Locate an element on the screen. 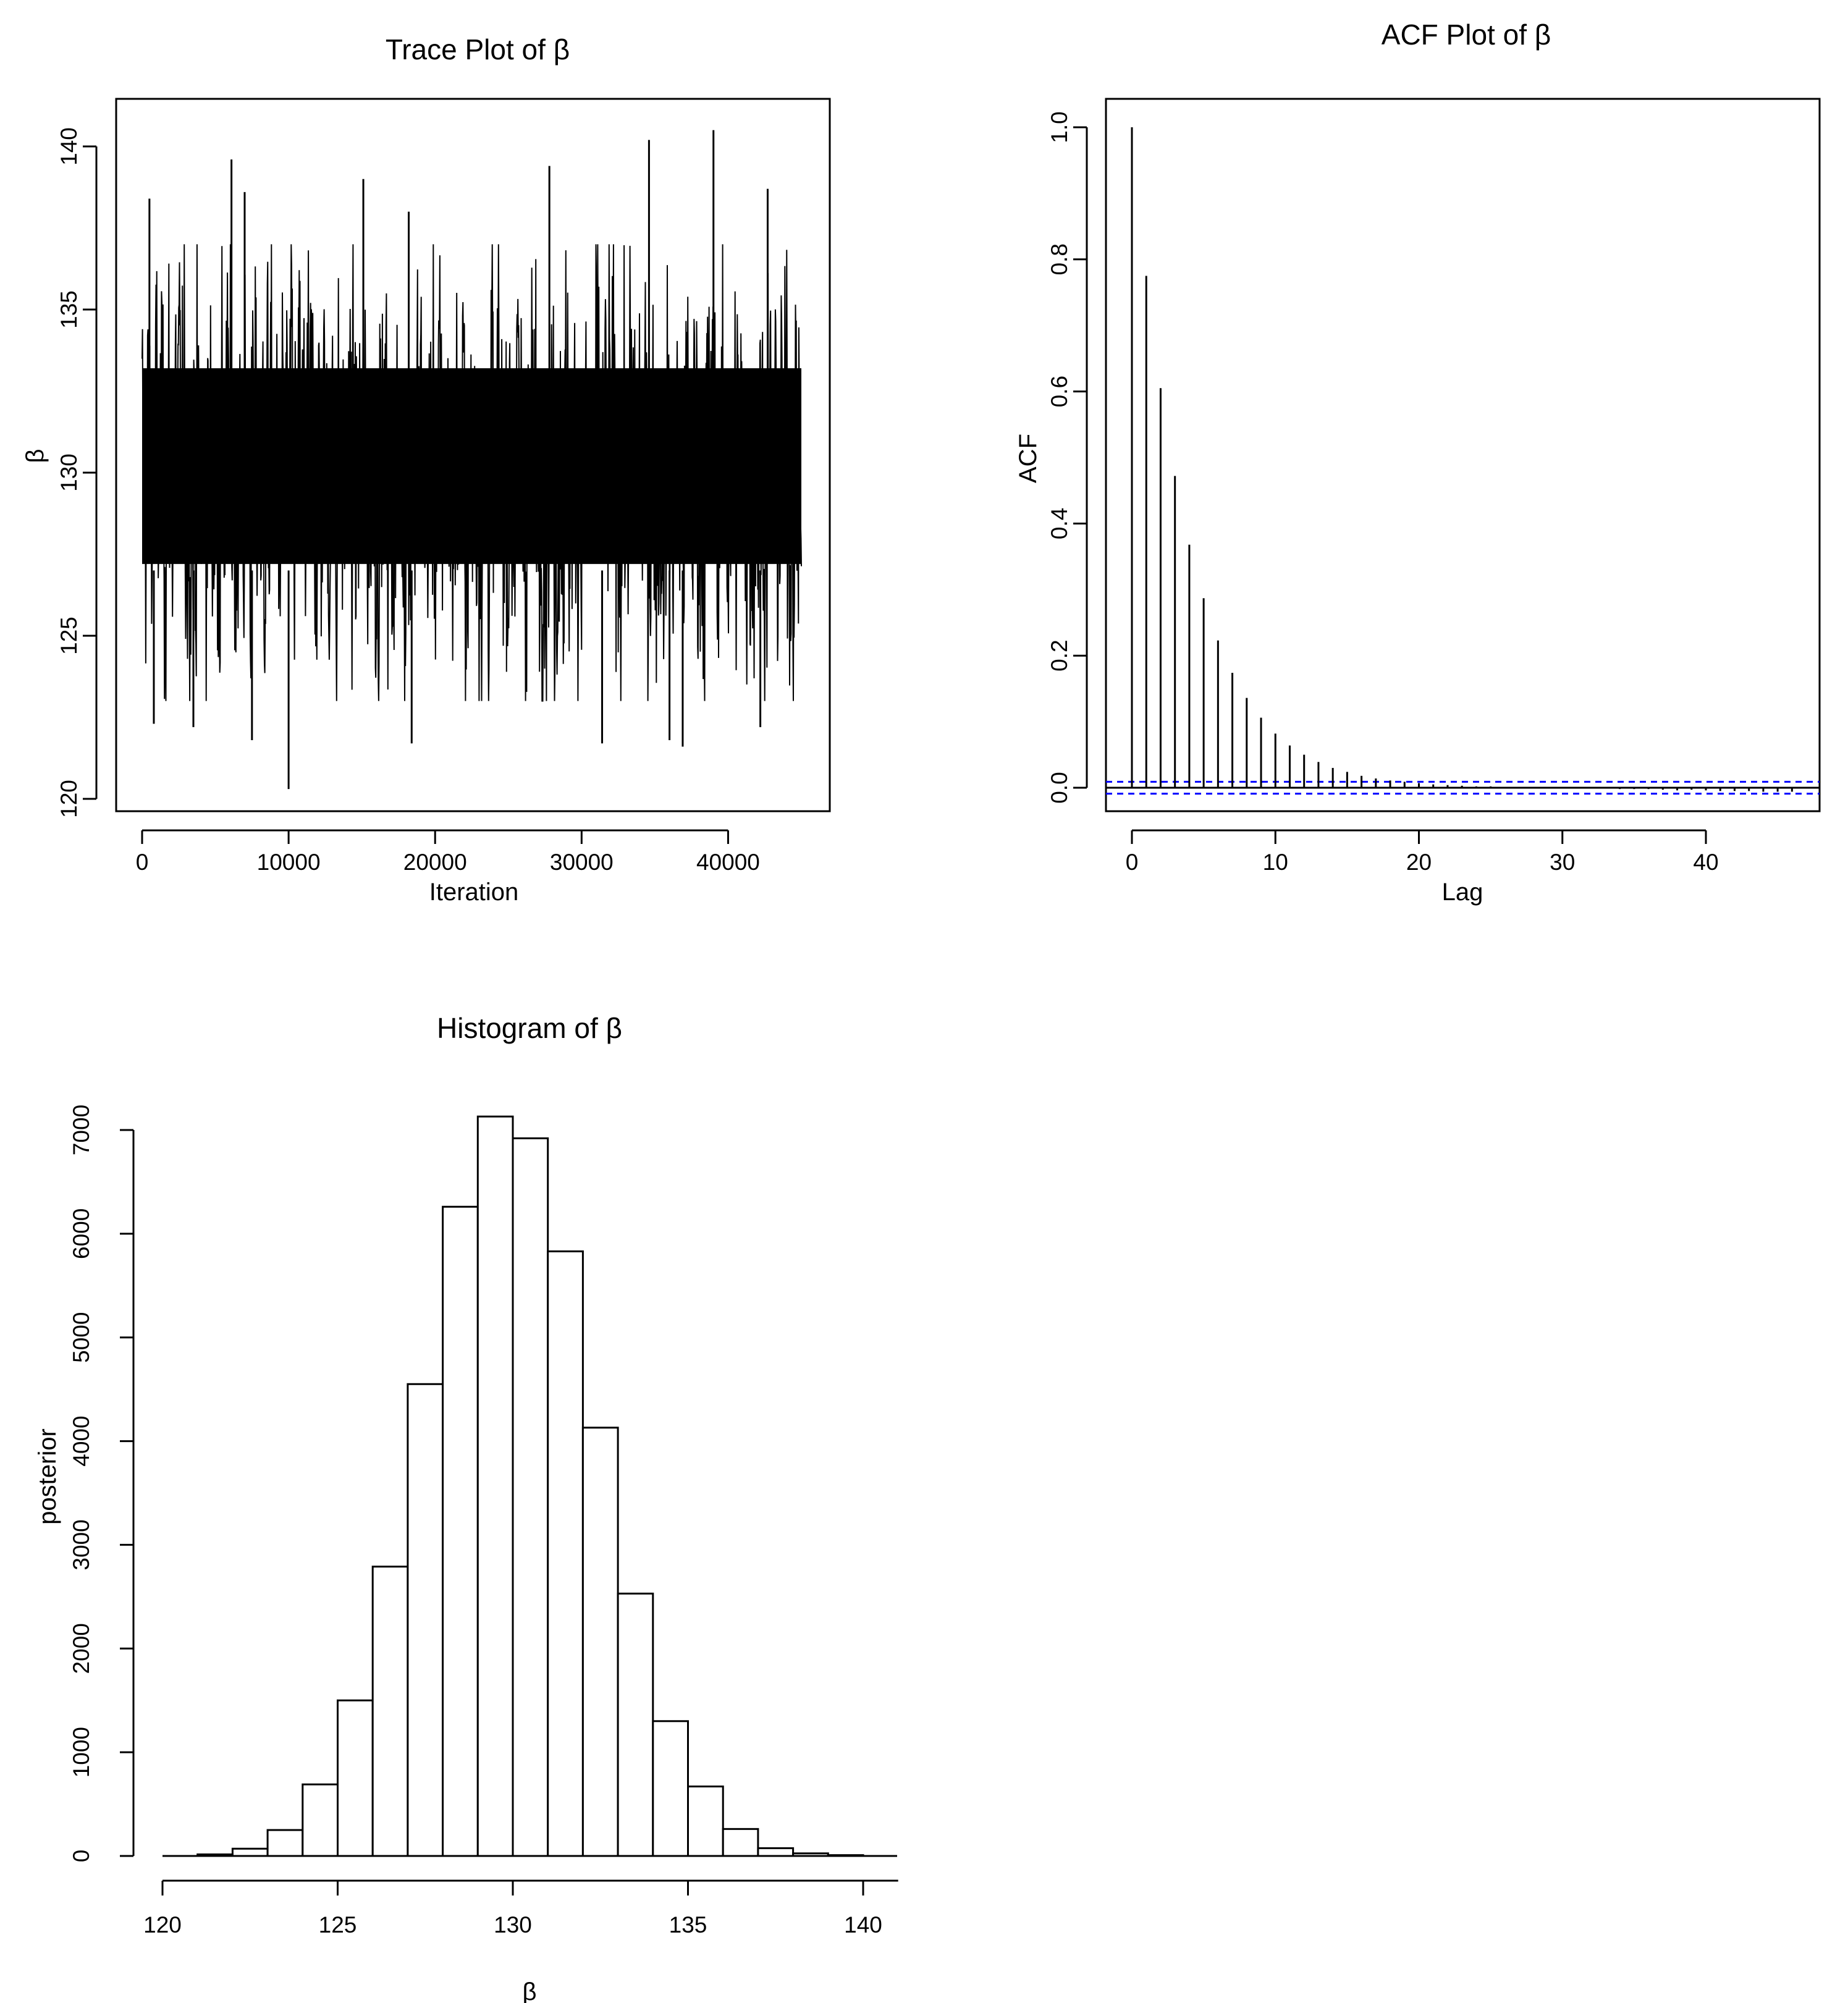 The image size is (1848, 2003). acf-plot-area is located at coordinates (1463, 455).